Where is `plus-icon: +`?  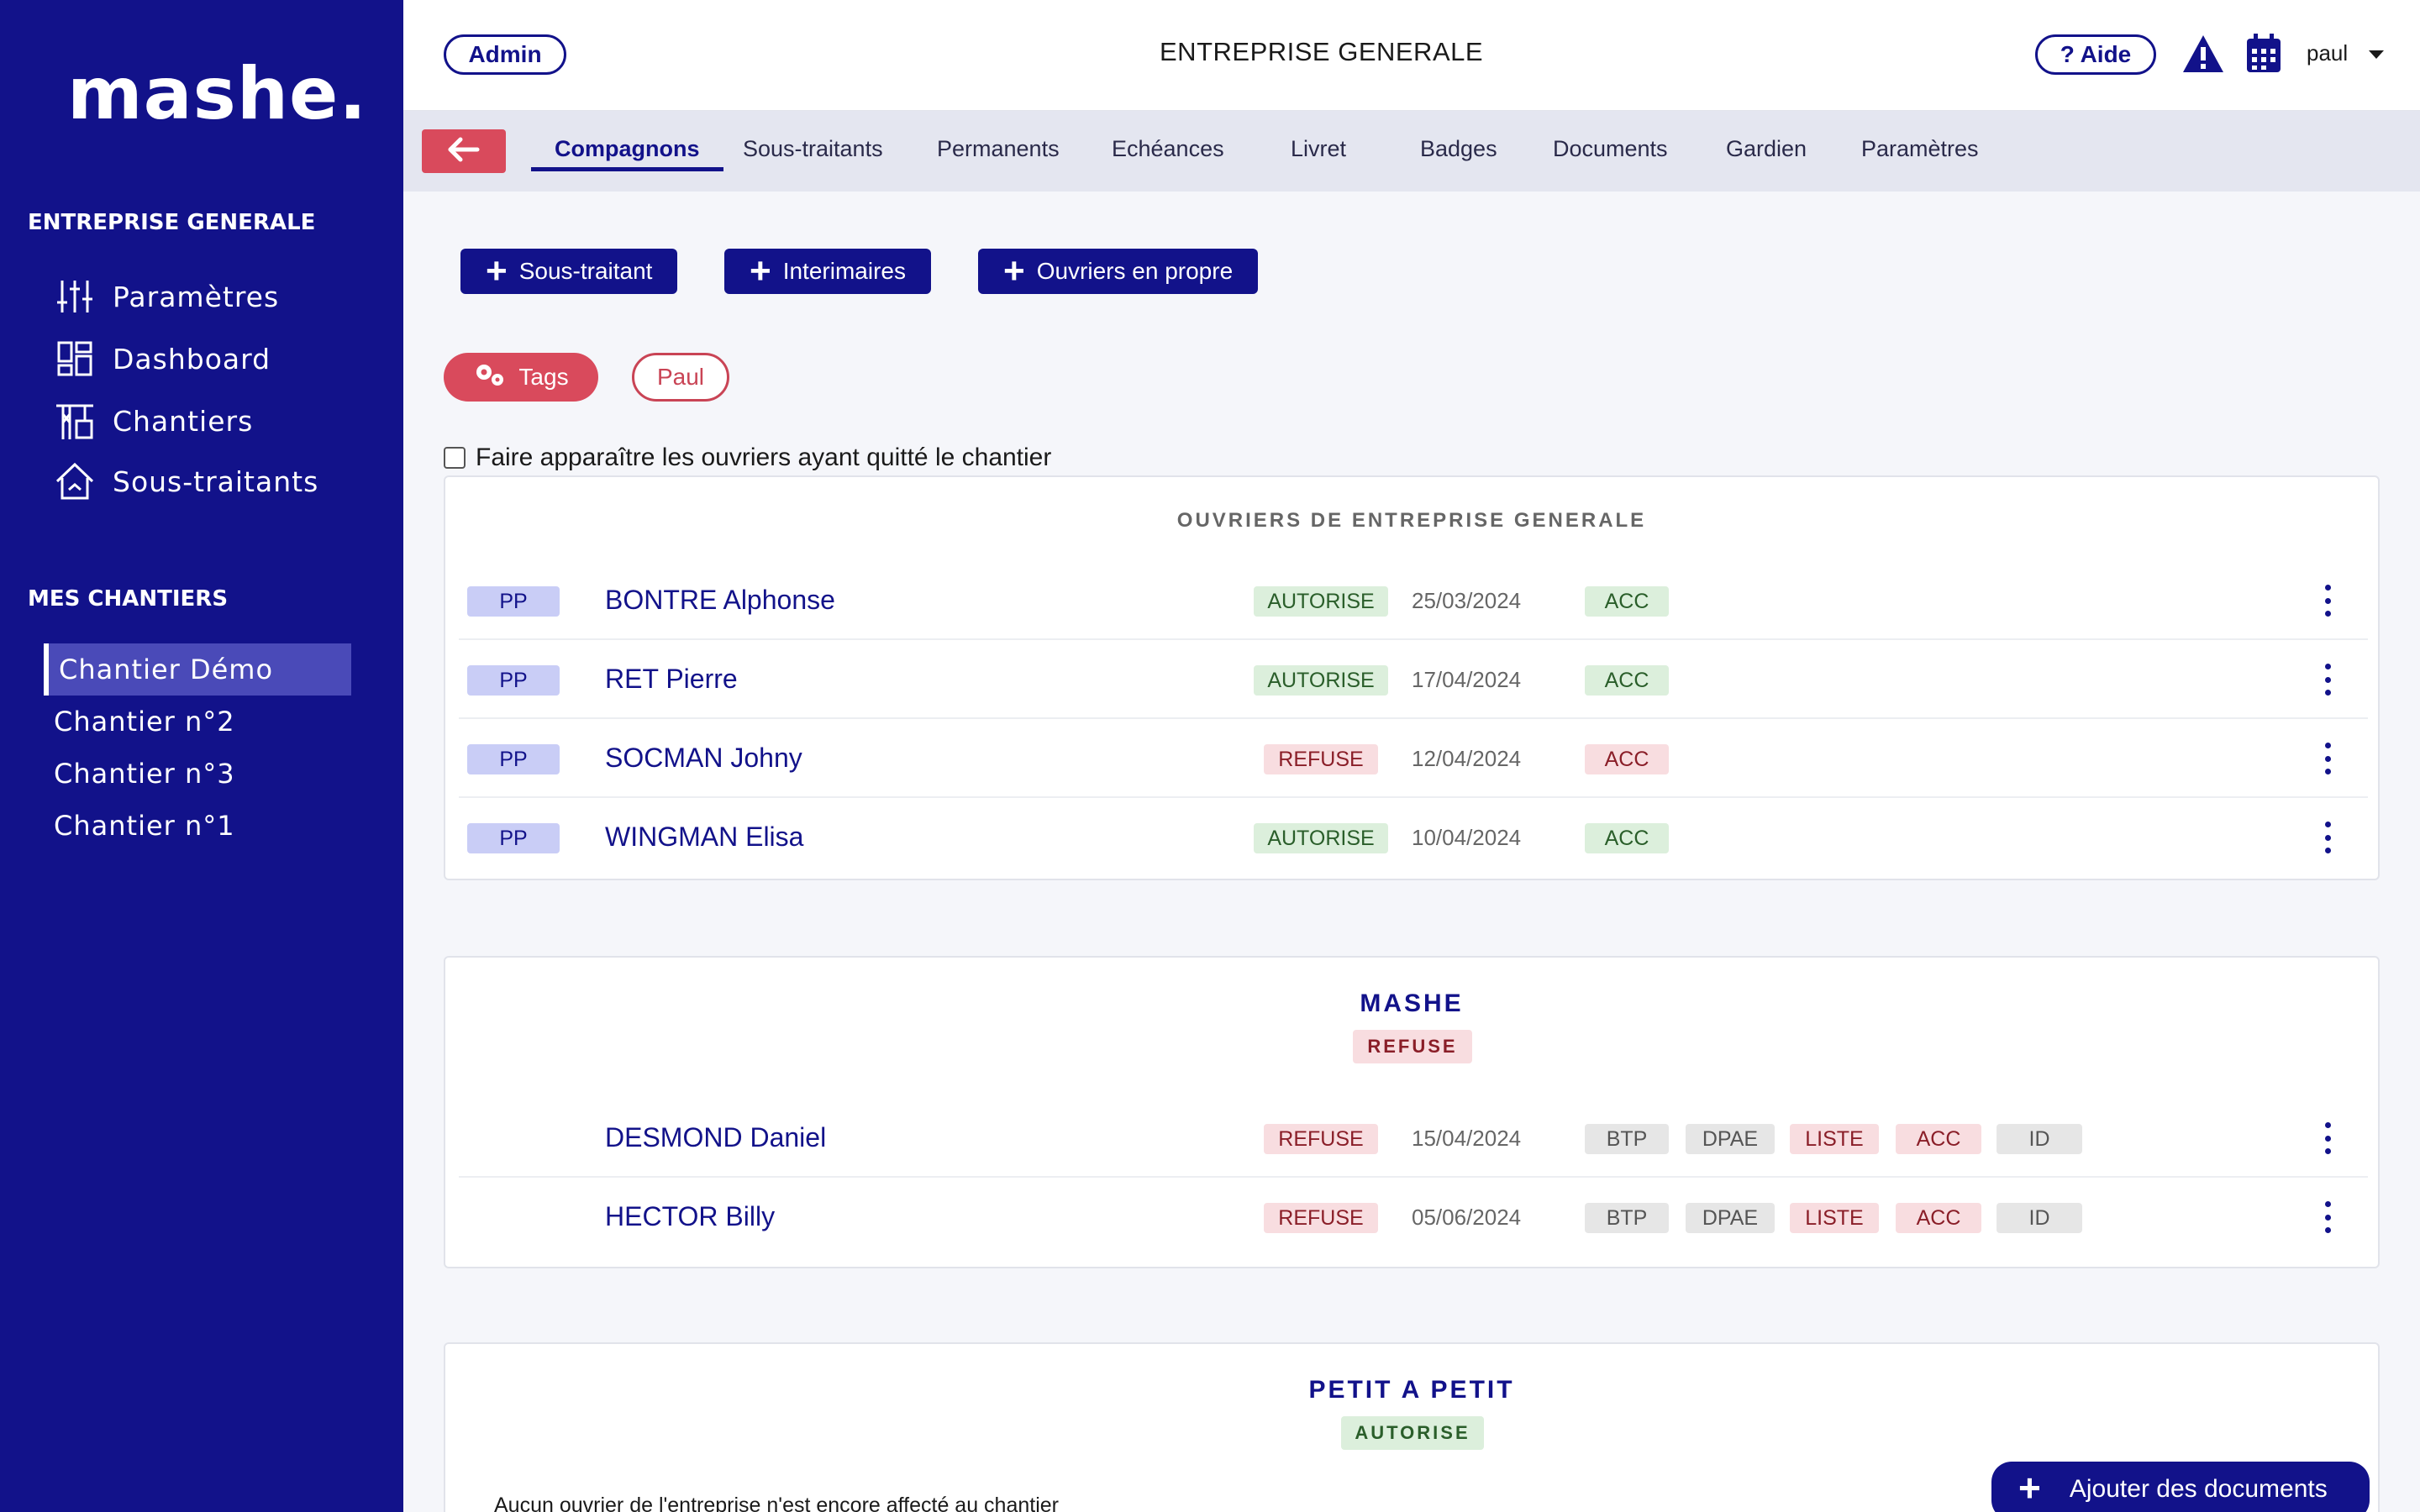
plus-icon: + is located at coordinates (761, 270).